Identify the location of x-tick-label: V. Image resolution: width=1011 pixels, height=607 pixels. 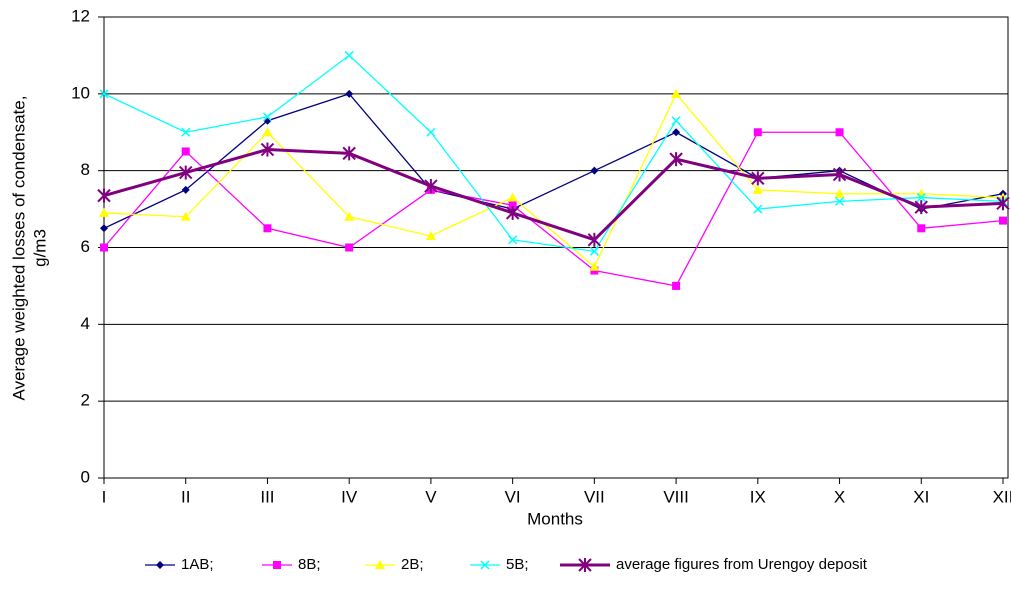
(431, 496).